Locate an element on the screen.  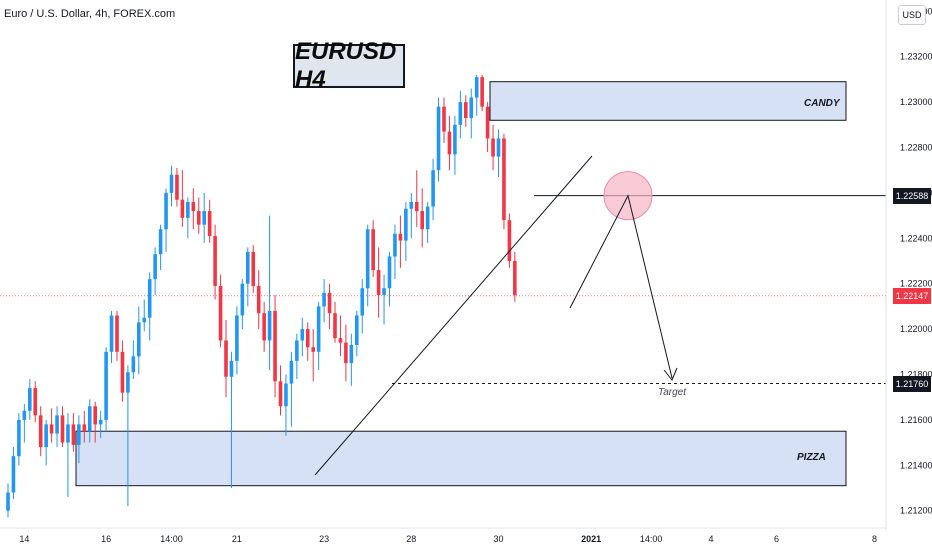
x-tick-label: 2021 is located at coordinates (591, 539).